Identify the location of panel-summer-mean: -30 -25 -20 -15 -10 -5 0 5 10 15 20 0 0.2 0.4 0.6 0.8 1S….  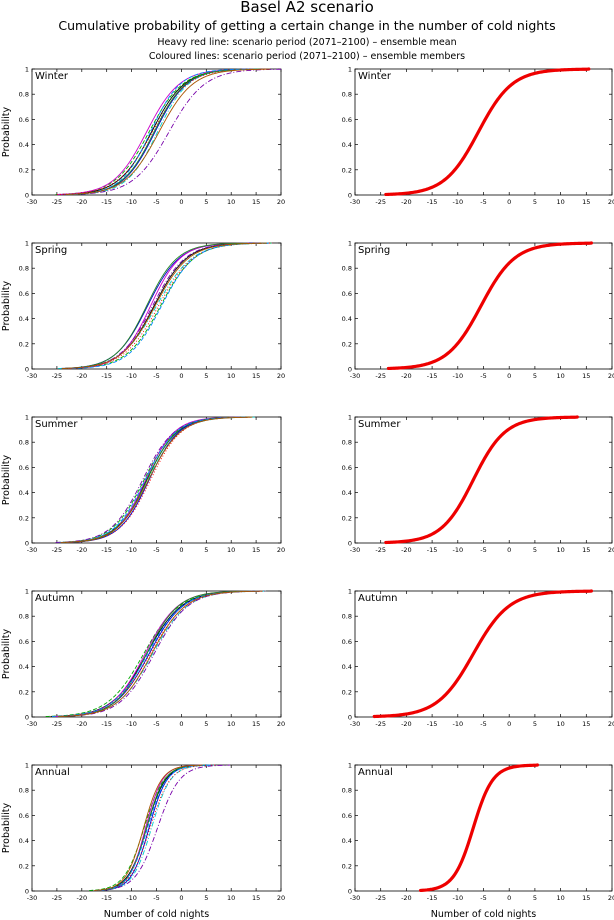
(478, 484).